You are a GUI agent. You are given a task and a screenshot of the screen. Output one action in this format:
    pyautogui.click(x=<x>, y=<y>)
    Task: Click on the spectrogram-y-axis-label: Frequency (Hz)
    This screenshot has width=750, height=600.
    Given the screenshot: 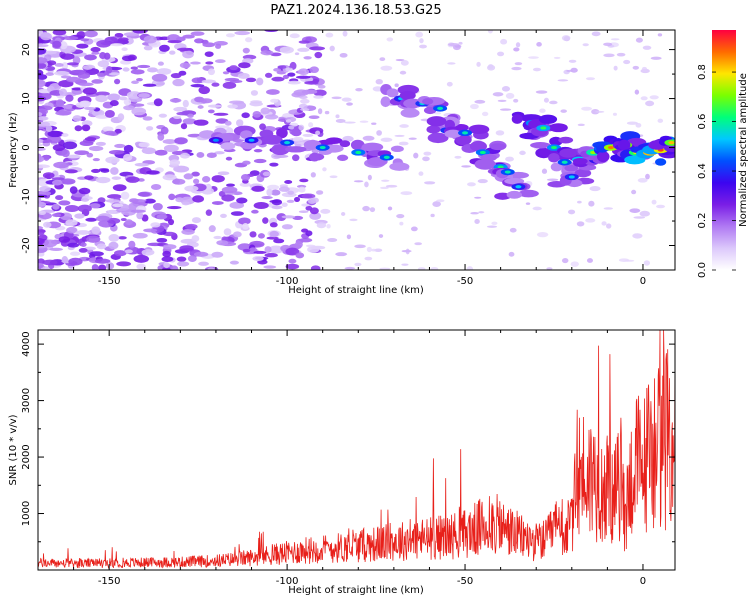 What is the action you would take?
    pyautogui.click(x=13, y=150)
    